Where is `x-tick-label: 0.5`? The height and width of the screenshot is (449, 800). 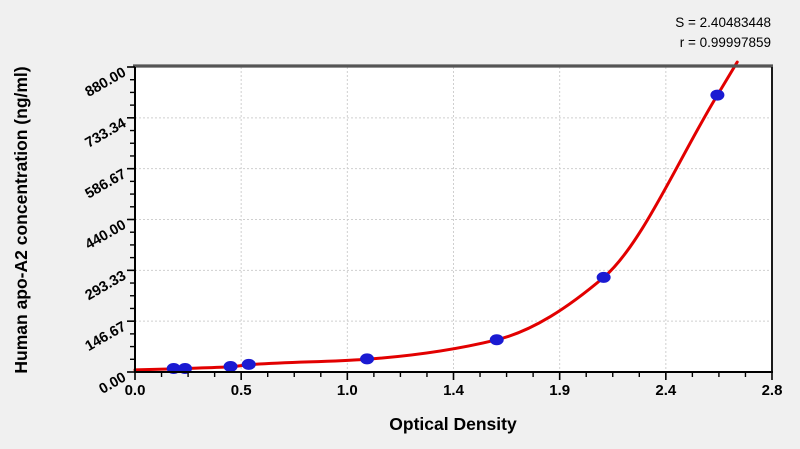 x-tick-label: 0.5 is located at coordinates (241, 390).